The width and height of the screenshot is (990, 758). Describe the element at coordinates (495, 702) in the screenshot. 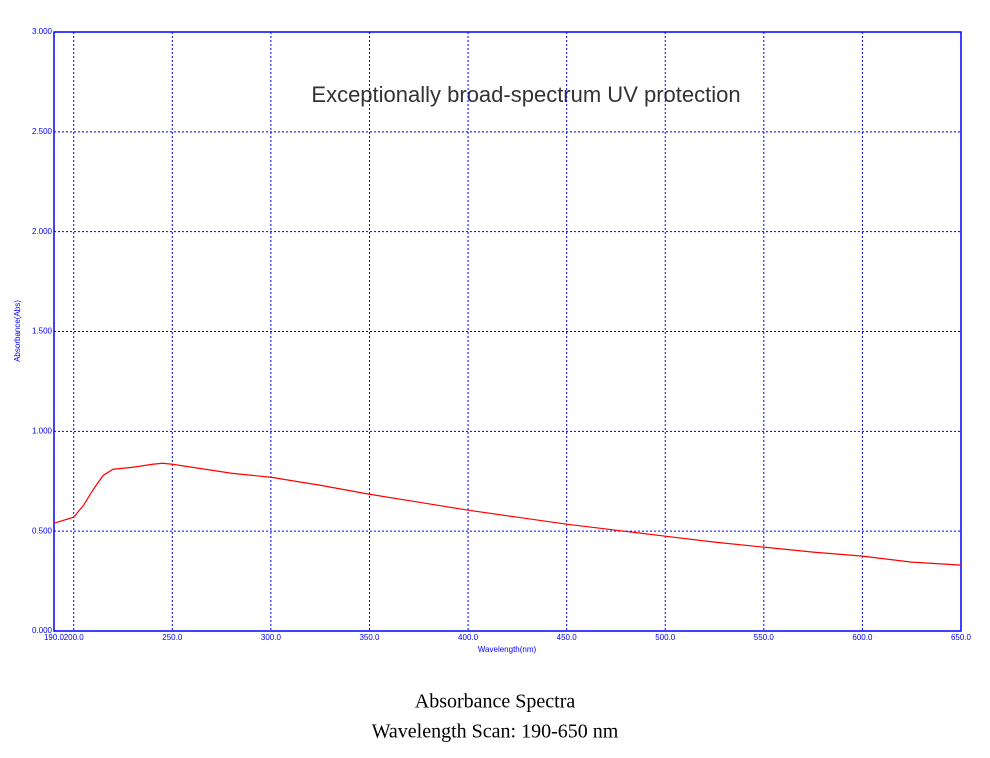

I see `chart-title: Absorbance Spectra` at that location.